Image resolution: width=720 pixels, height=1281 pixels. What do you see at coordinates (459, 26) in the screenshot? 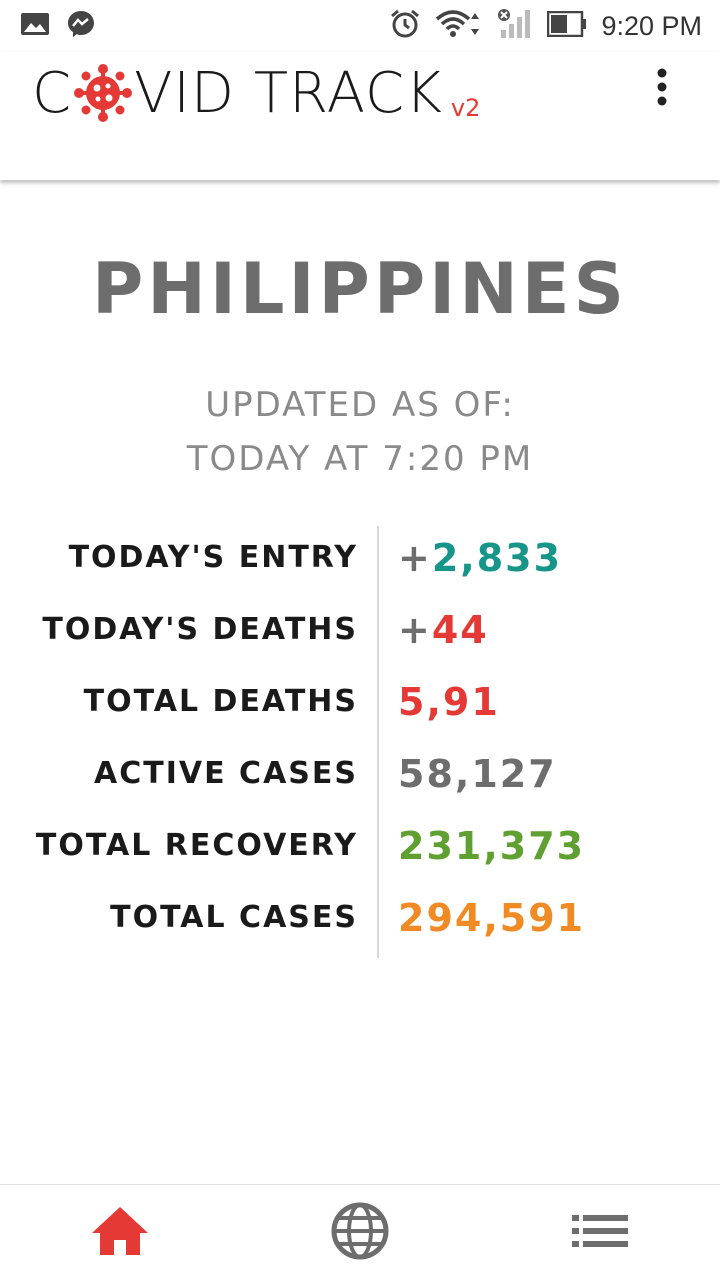
I see `wifi-icon` at bounding box center [459, 26].